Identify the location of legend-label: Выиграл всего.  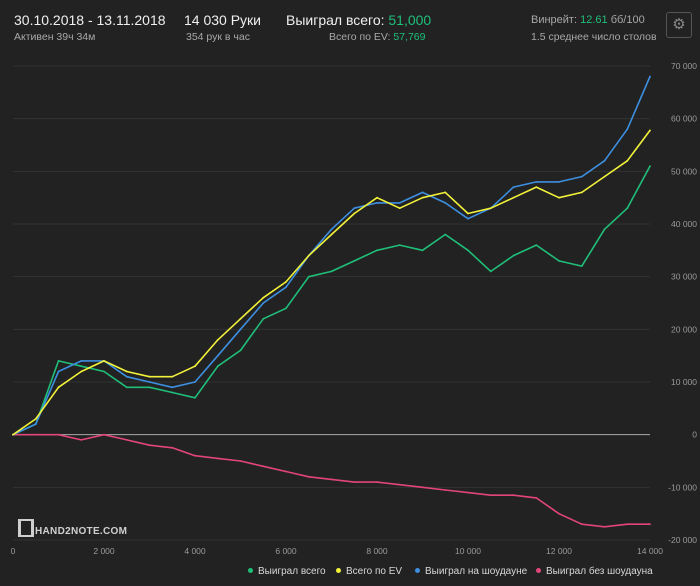
(292, 571).